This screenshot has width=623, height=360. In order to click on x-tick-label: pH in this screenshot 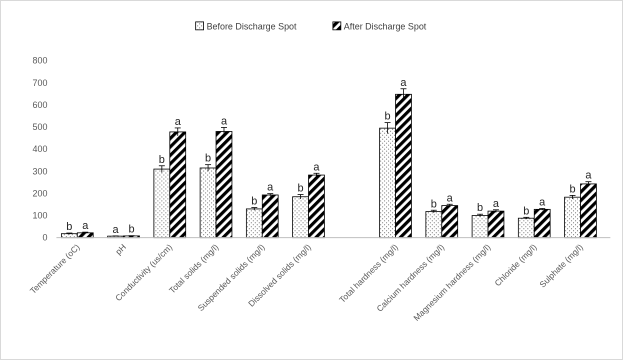, I will do `click(120, 249)`.